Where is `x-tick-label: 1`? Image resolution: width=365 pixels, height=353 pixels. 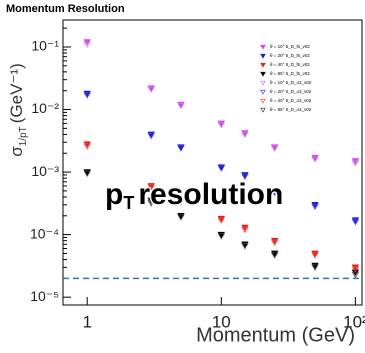
x-tick-label: 1 is located at coordinates (86, 321).